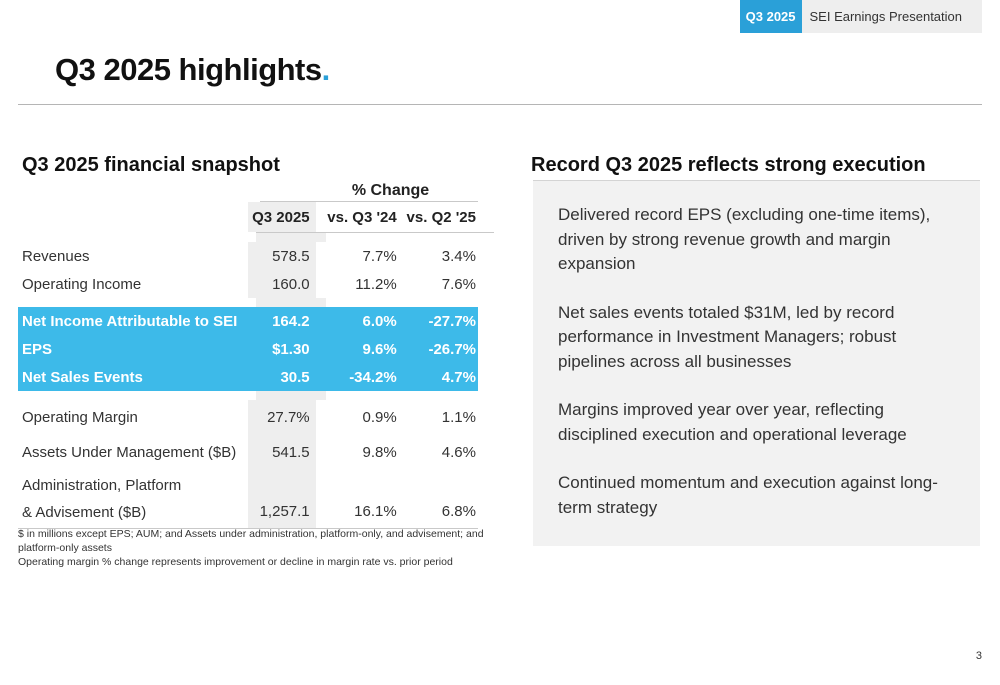 Image resolution: width=1000 pixels, height=685 pixels. I want to click on row-vs-prior-quarter: 1.1%, so click(458, 417).